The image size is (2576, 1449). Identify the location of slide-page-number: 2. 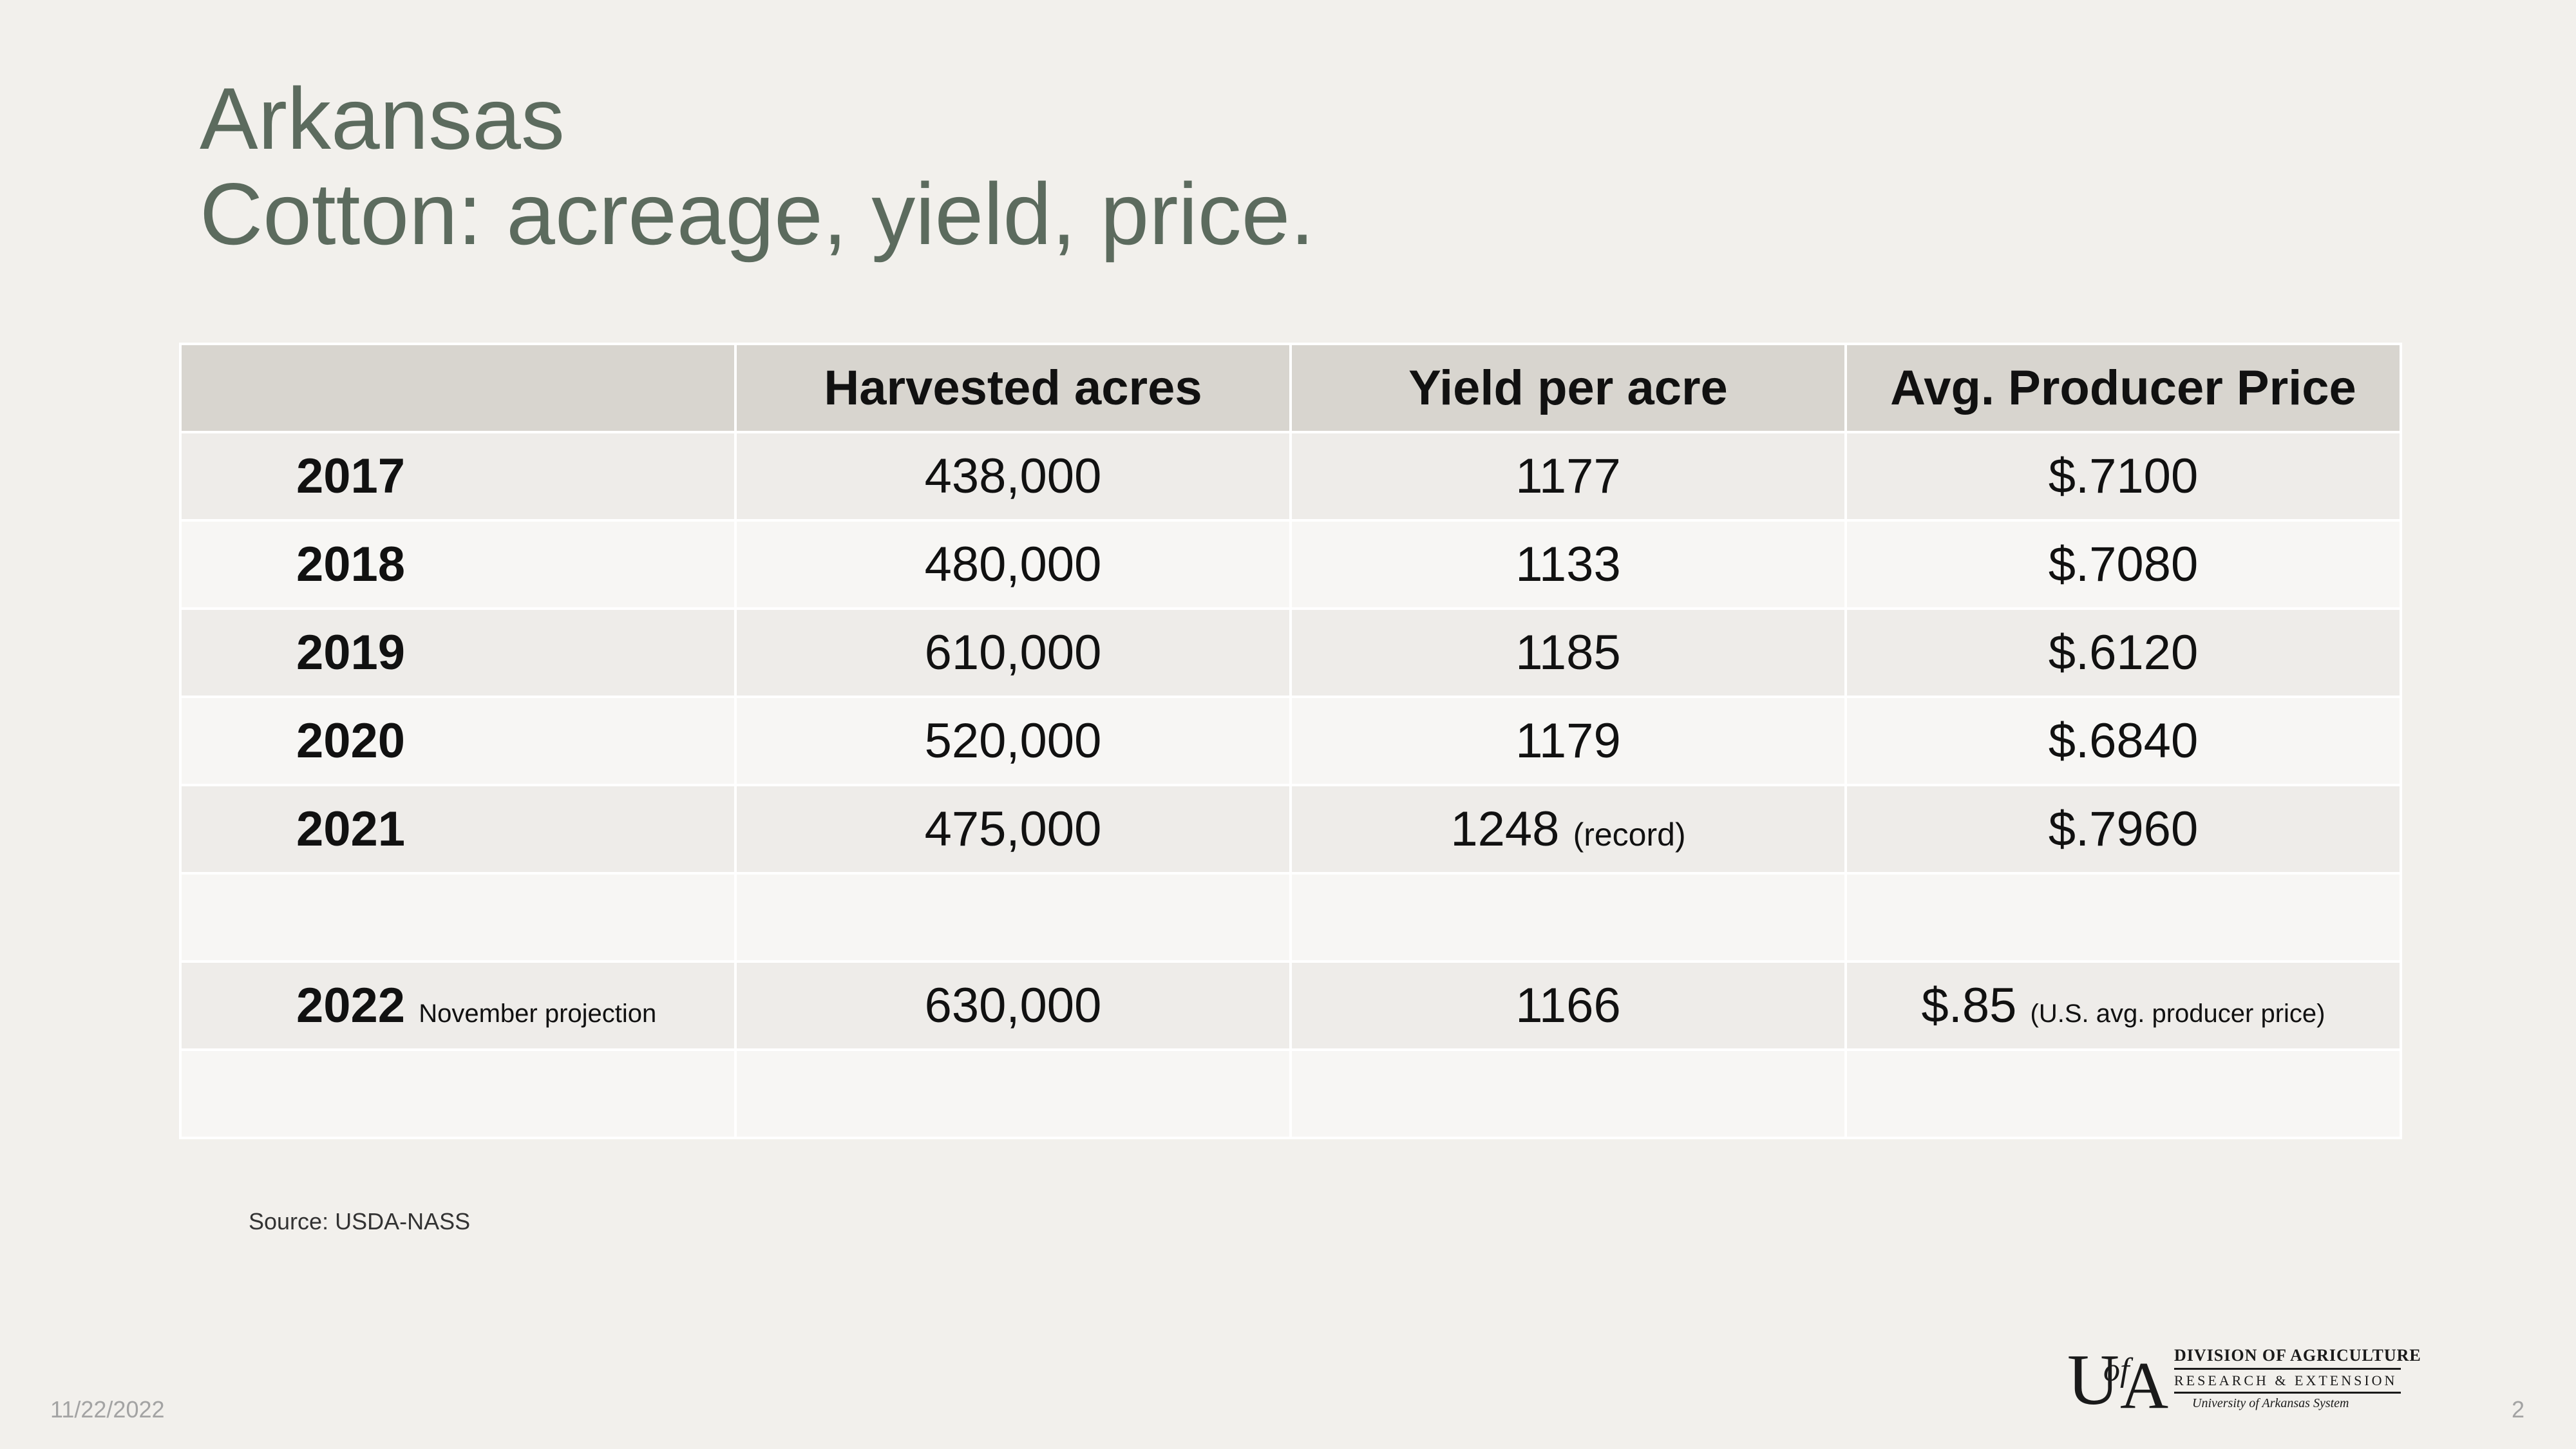
(2518, 1409).